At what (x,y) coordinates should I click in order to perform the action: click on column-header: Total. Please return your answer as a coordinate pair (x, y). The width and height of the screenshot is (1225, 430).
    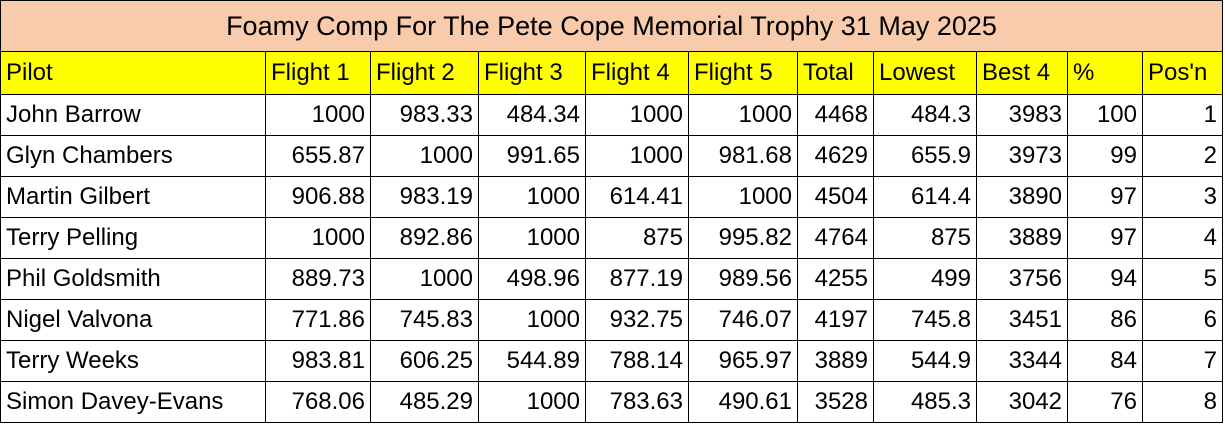
    Looking at the image, I should click on (835, 73).